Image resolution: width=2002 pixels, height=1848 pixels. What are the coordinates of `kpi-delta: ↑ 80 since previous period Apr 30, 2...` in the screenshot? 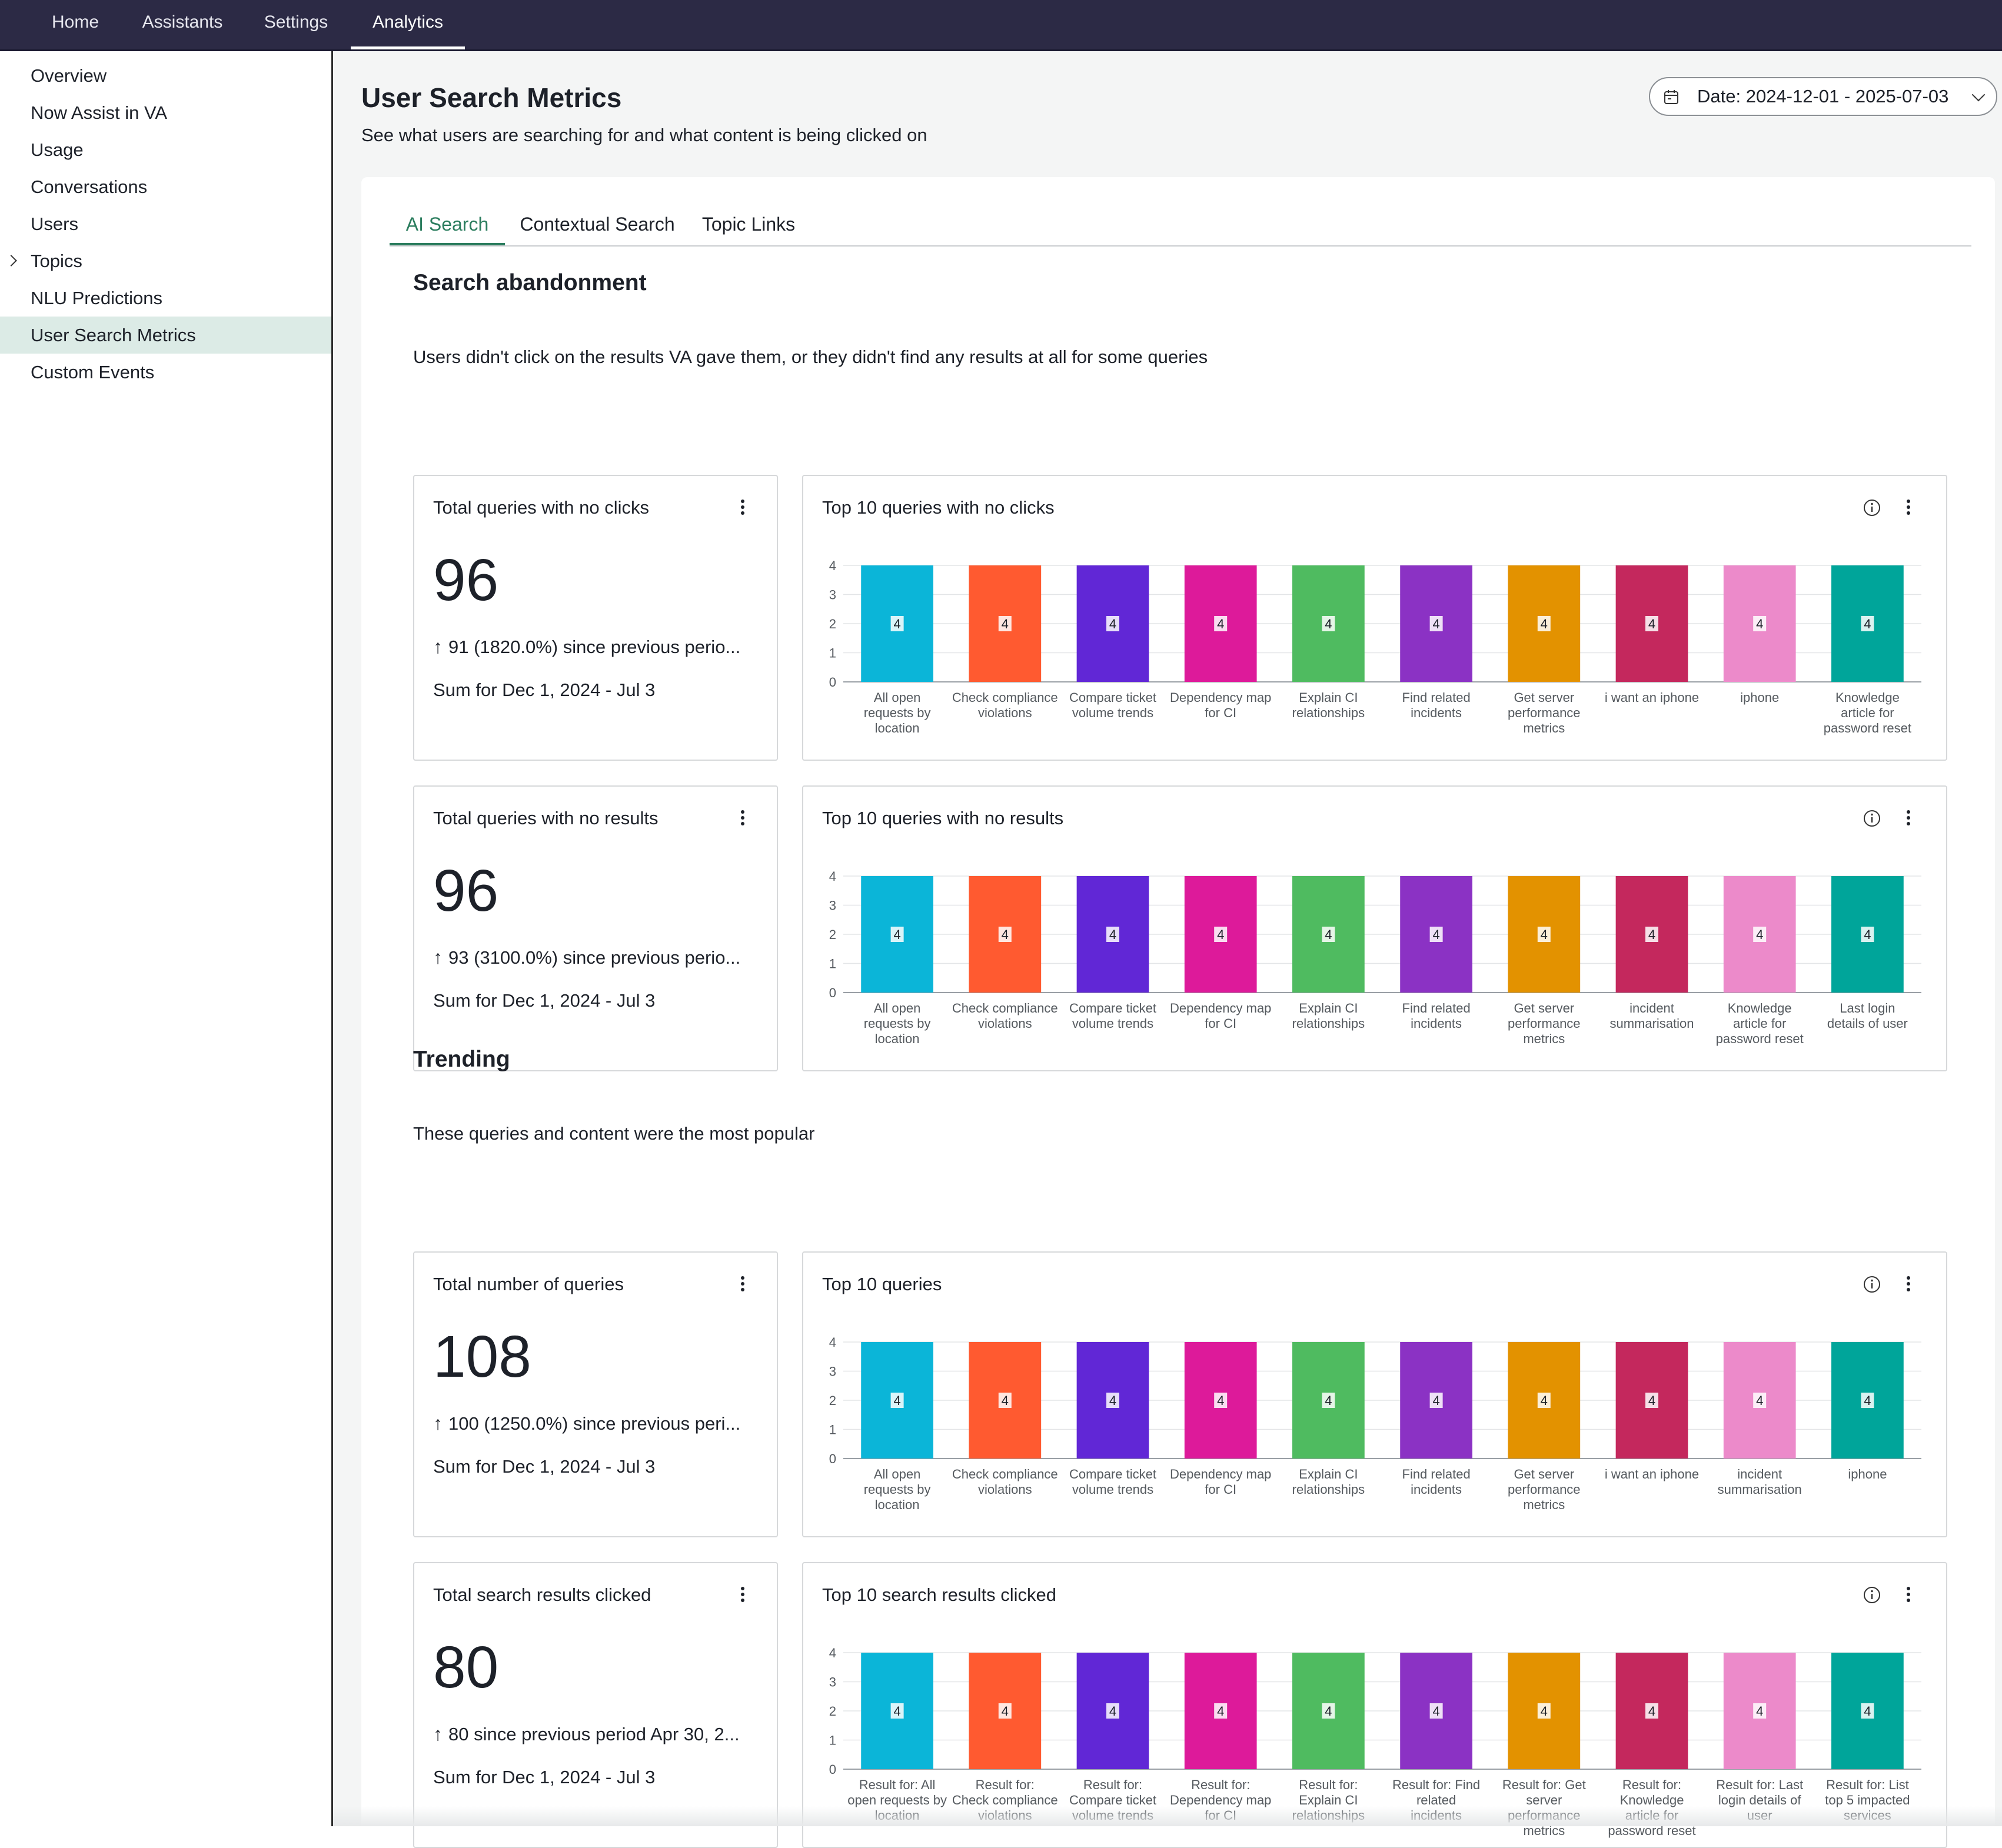 It's located at (598, 1734).